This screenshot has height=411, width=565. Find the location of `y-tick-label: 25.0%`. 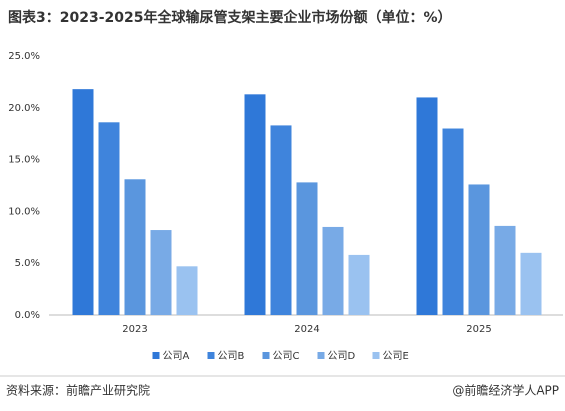

y-tick-label: 25.0% is located at coordinates (24, 56).